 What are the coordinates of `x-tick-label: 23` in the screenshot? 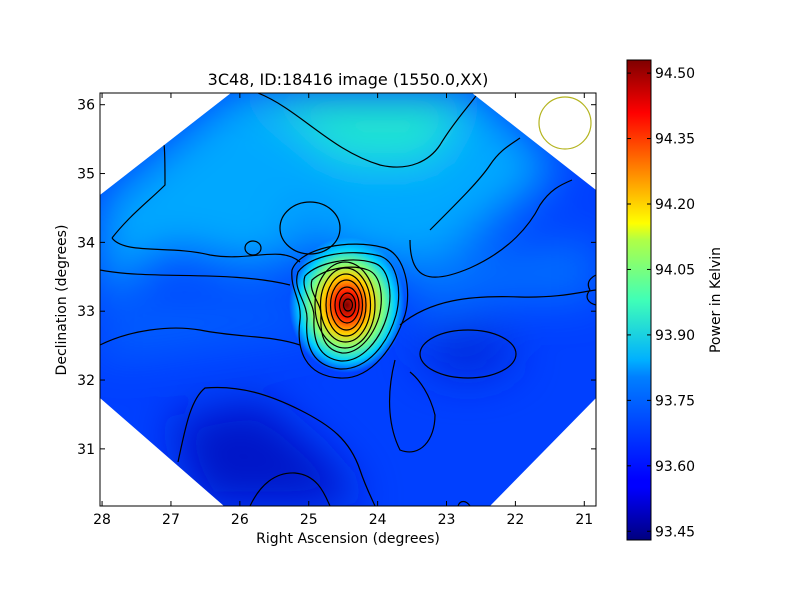 It's located at (447, 520).